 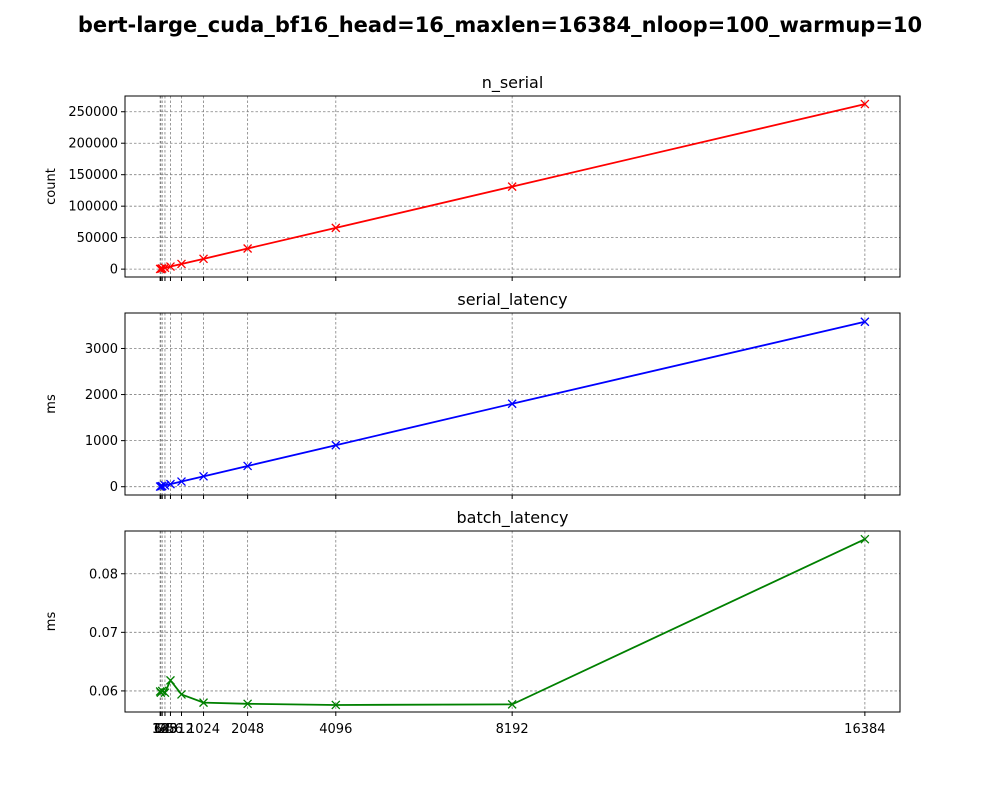 What do you see at coordinates (335, 729) in the screenshot?
I see `x-tick-label: 4096` at bounding box center [335, 729].